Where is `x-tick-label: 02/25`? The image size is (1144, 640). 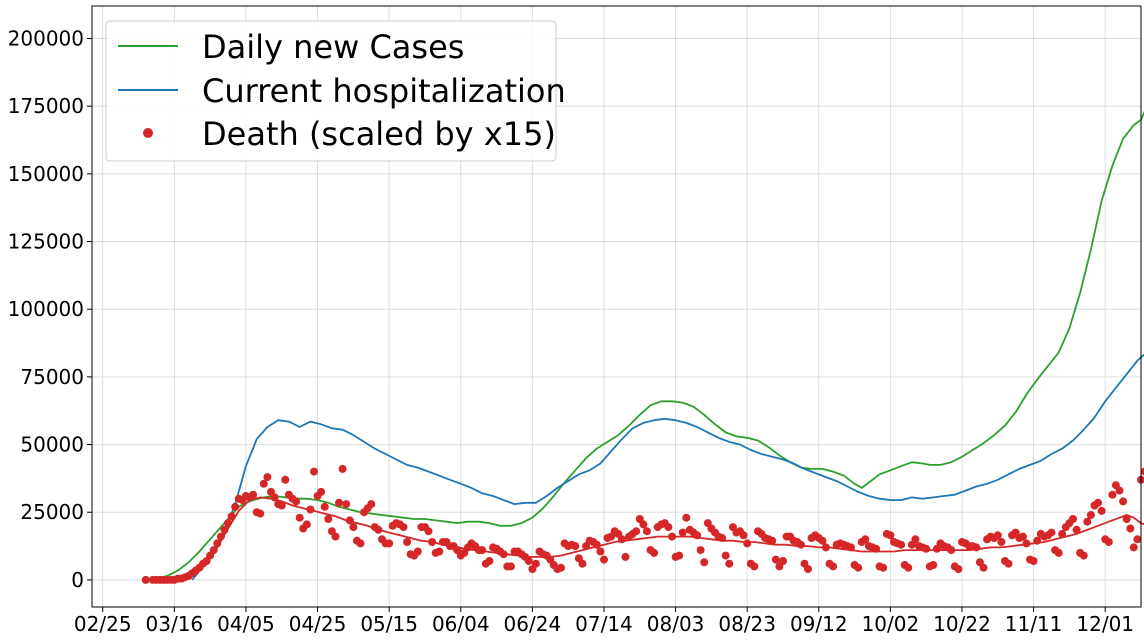 x-tick-label: 02/25 is located at coordinates (103, 624).